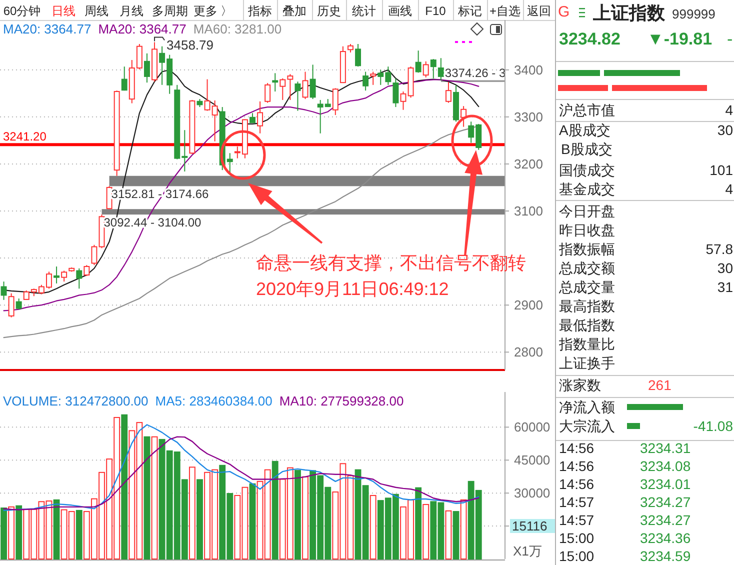 The width and height of the screenshot is (734, 565). What do you see at coordinates (665, 556) in the screenshot?
I see `text: 3234.59` at bounding box center [665, 556].